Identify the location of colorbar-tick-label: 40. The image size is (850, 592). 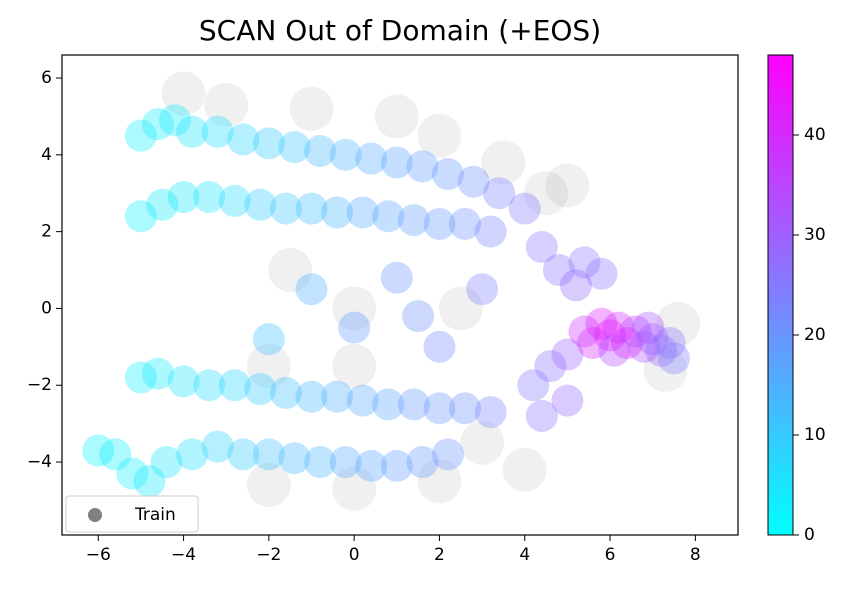
(815, 135).